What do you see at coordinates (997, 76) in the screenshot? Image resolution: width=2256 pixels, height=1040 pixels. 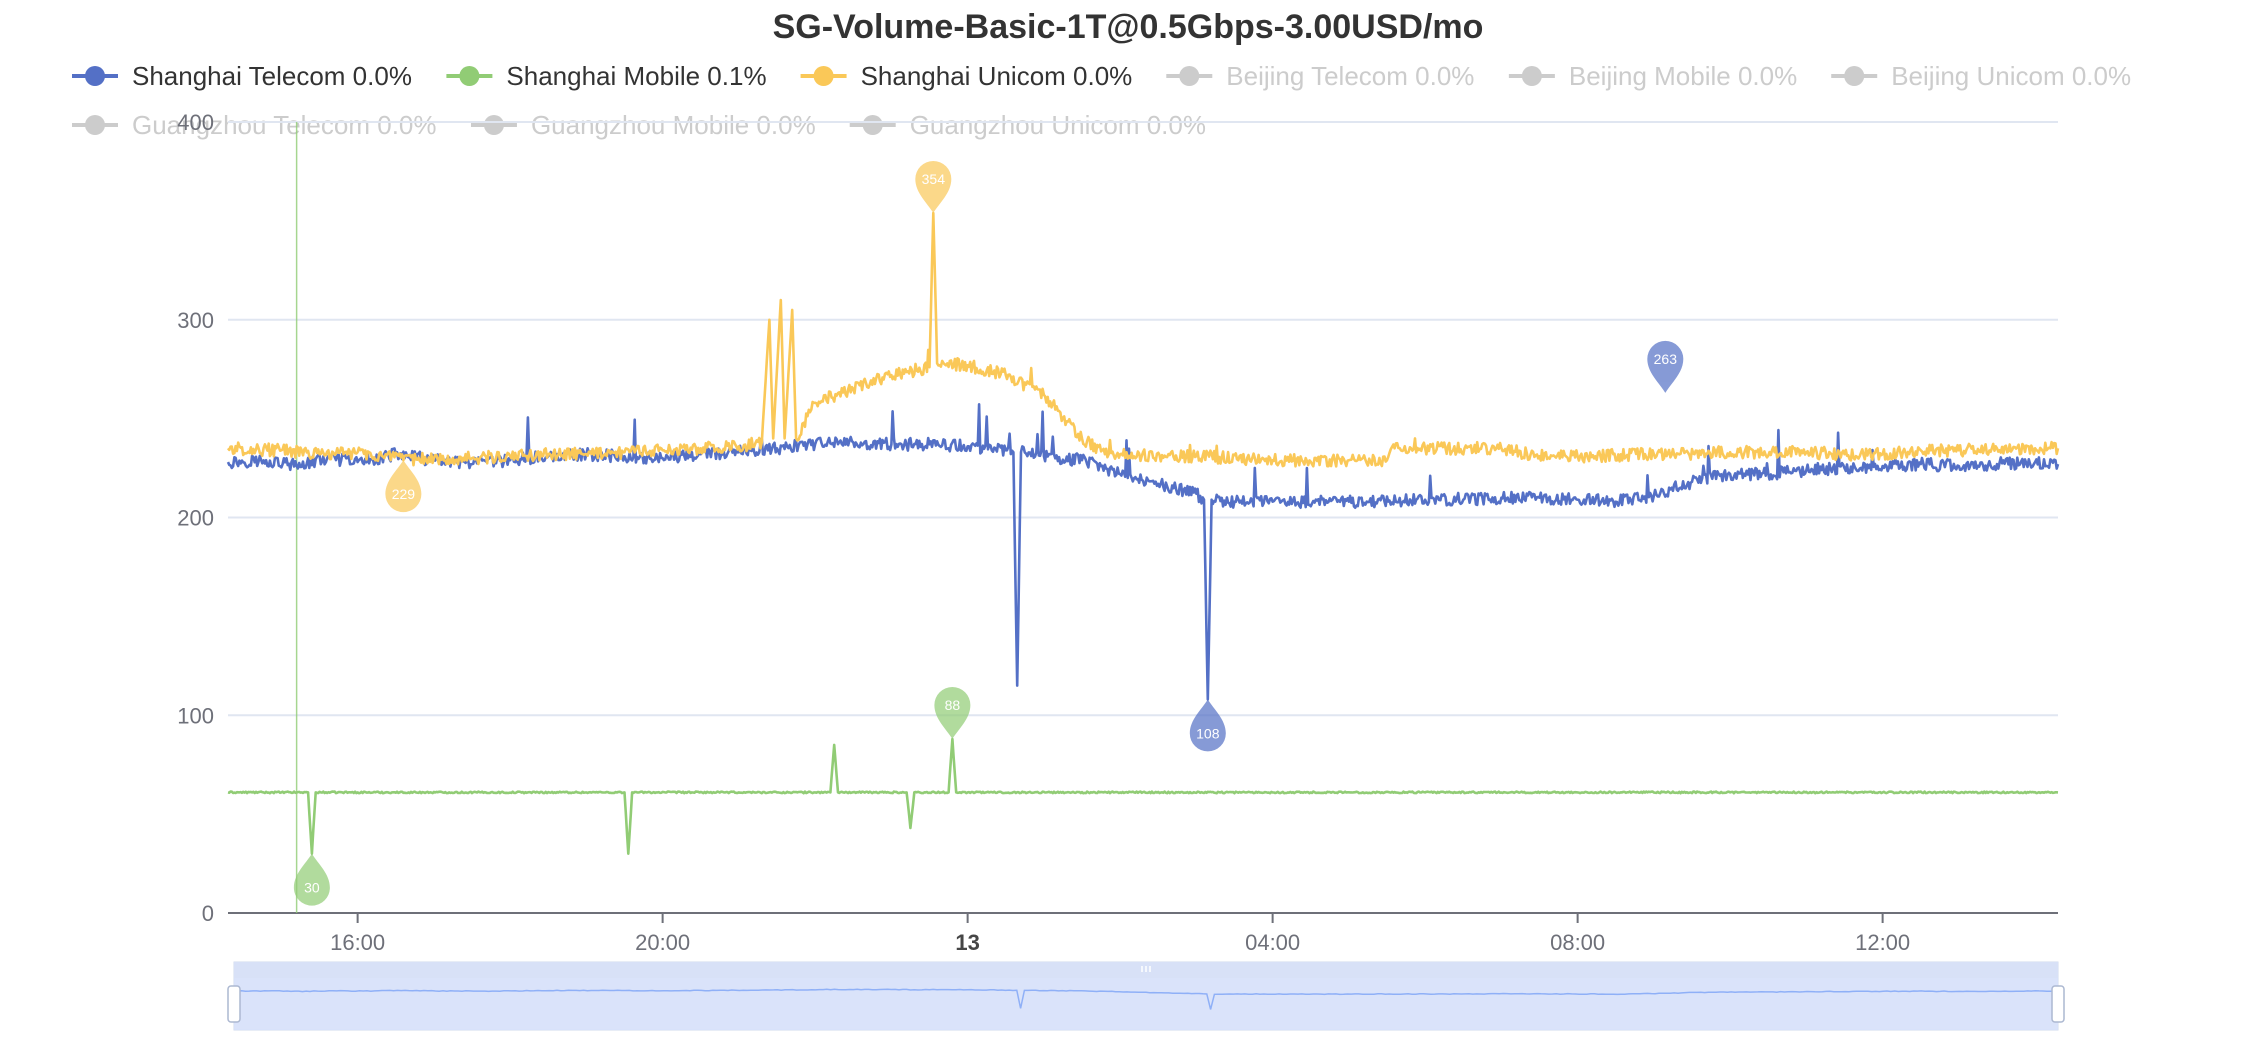 I see `legend-label: Shanghai Unicom 0.0%` at bounding box center [997, 76].